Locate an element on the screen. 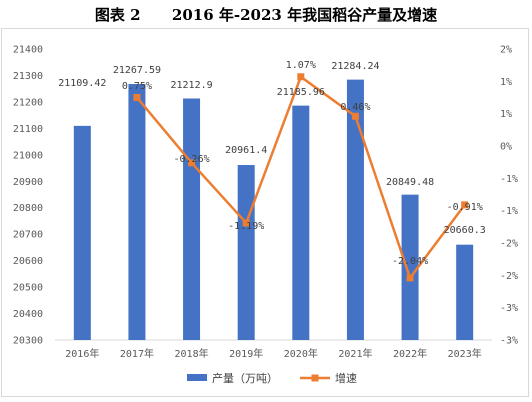  bar-data-label: 20849.48 is located at coordinates (410, 182).